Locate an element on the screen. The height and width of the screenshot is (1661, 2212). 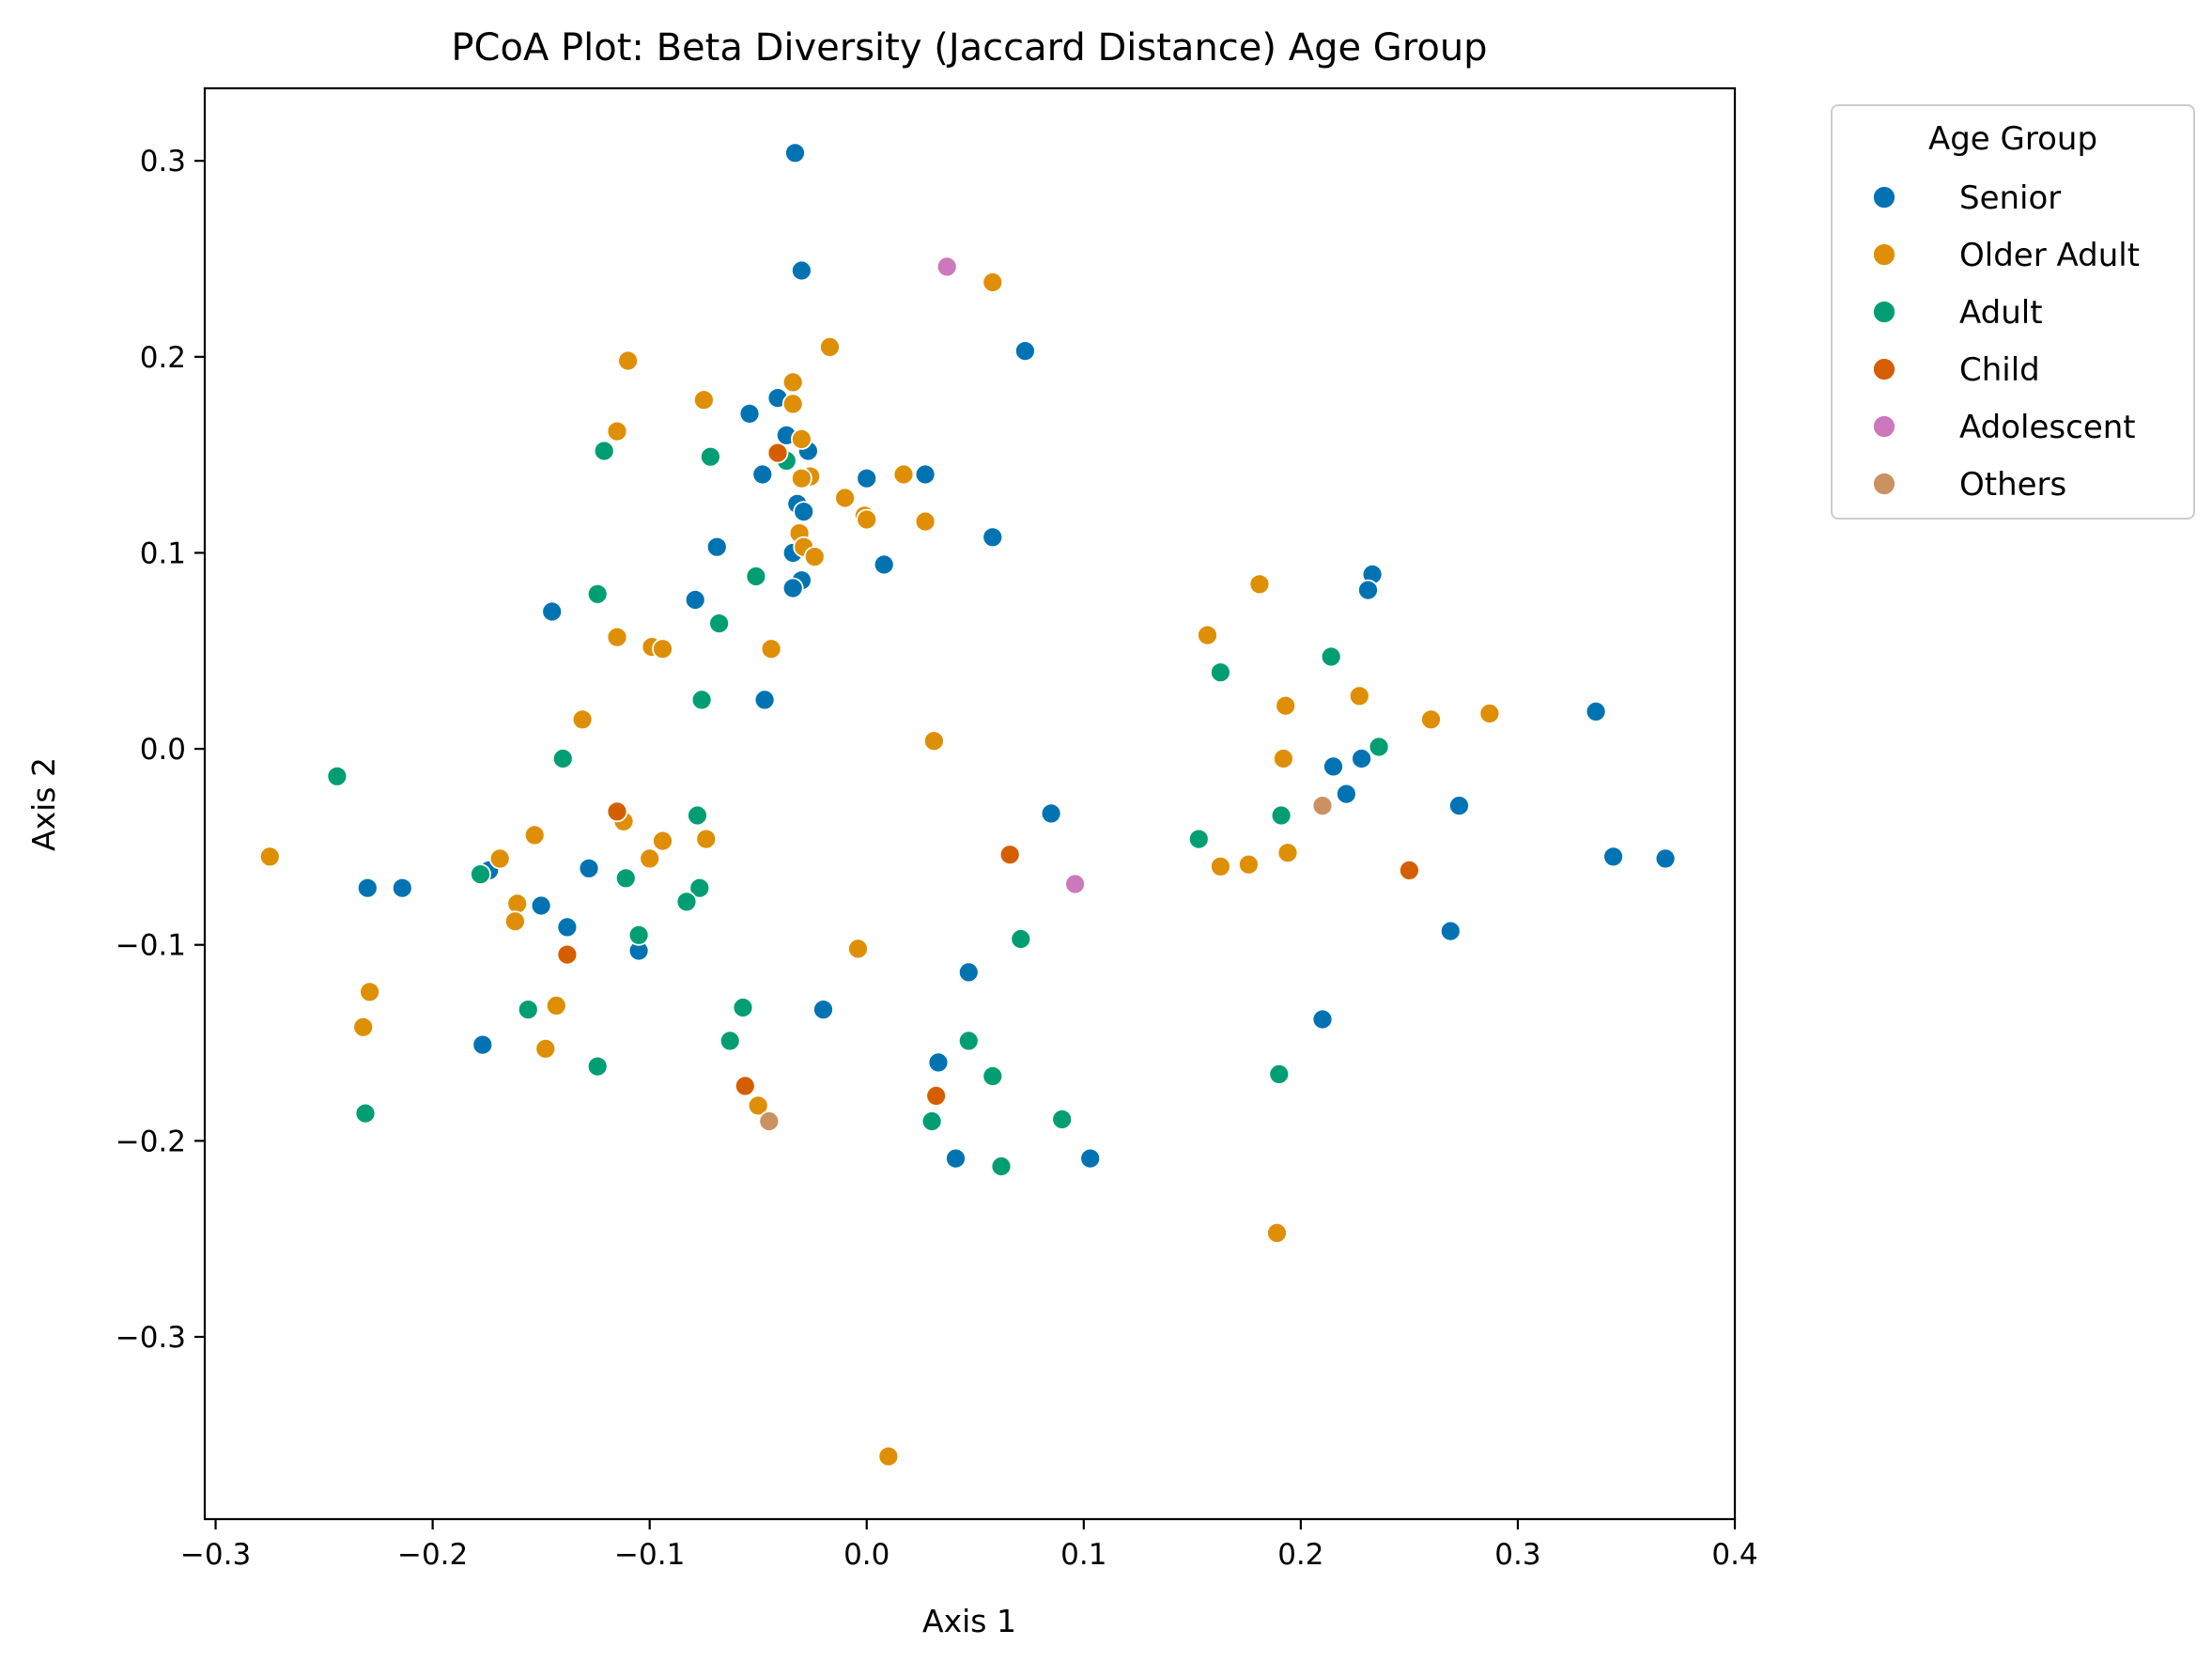
y-tick-label: 0.0 is located at coordinates (163, 750).